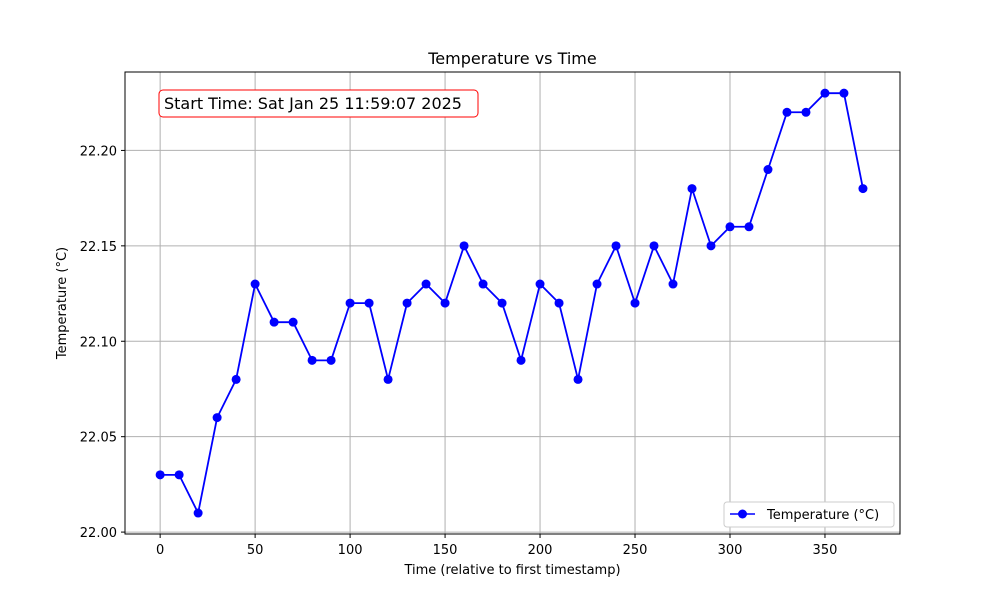 The width and height of the screenshot is (1000, 604). What do you see at coordinates (511, 58) in the screenshot?
I see `chart-title: Temperature vs Time` at bounding box center [511, 58].